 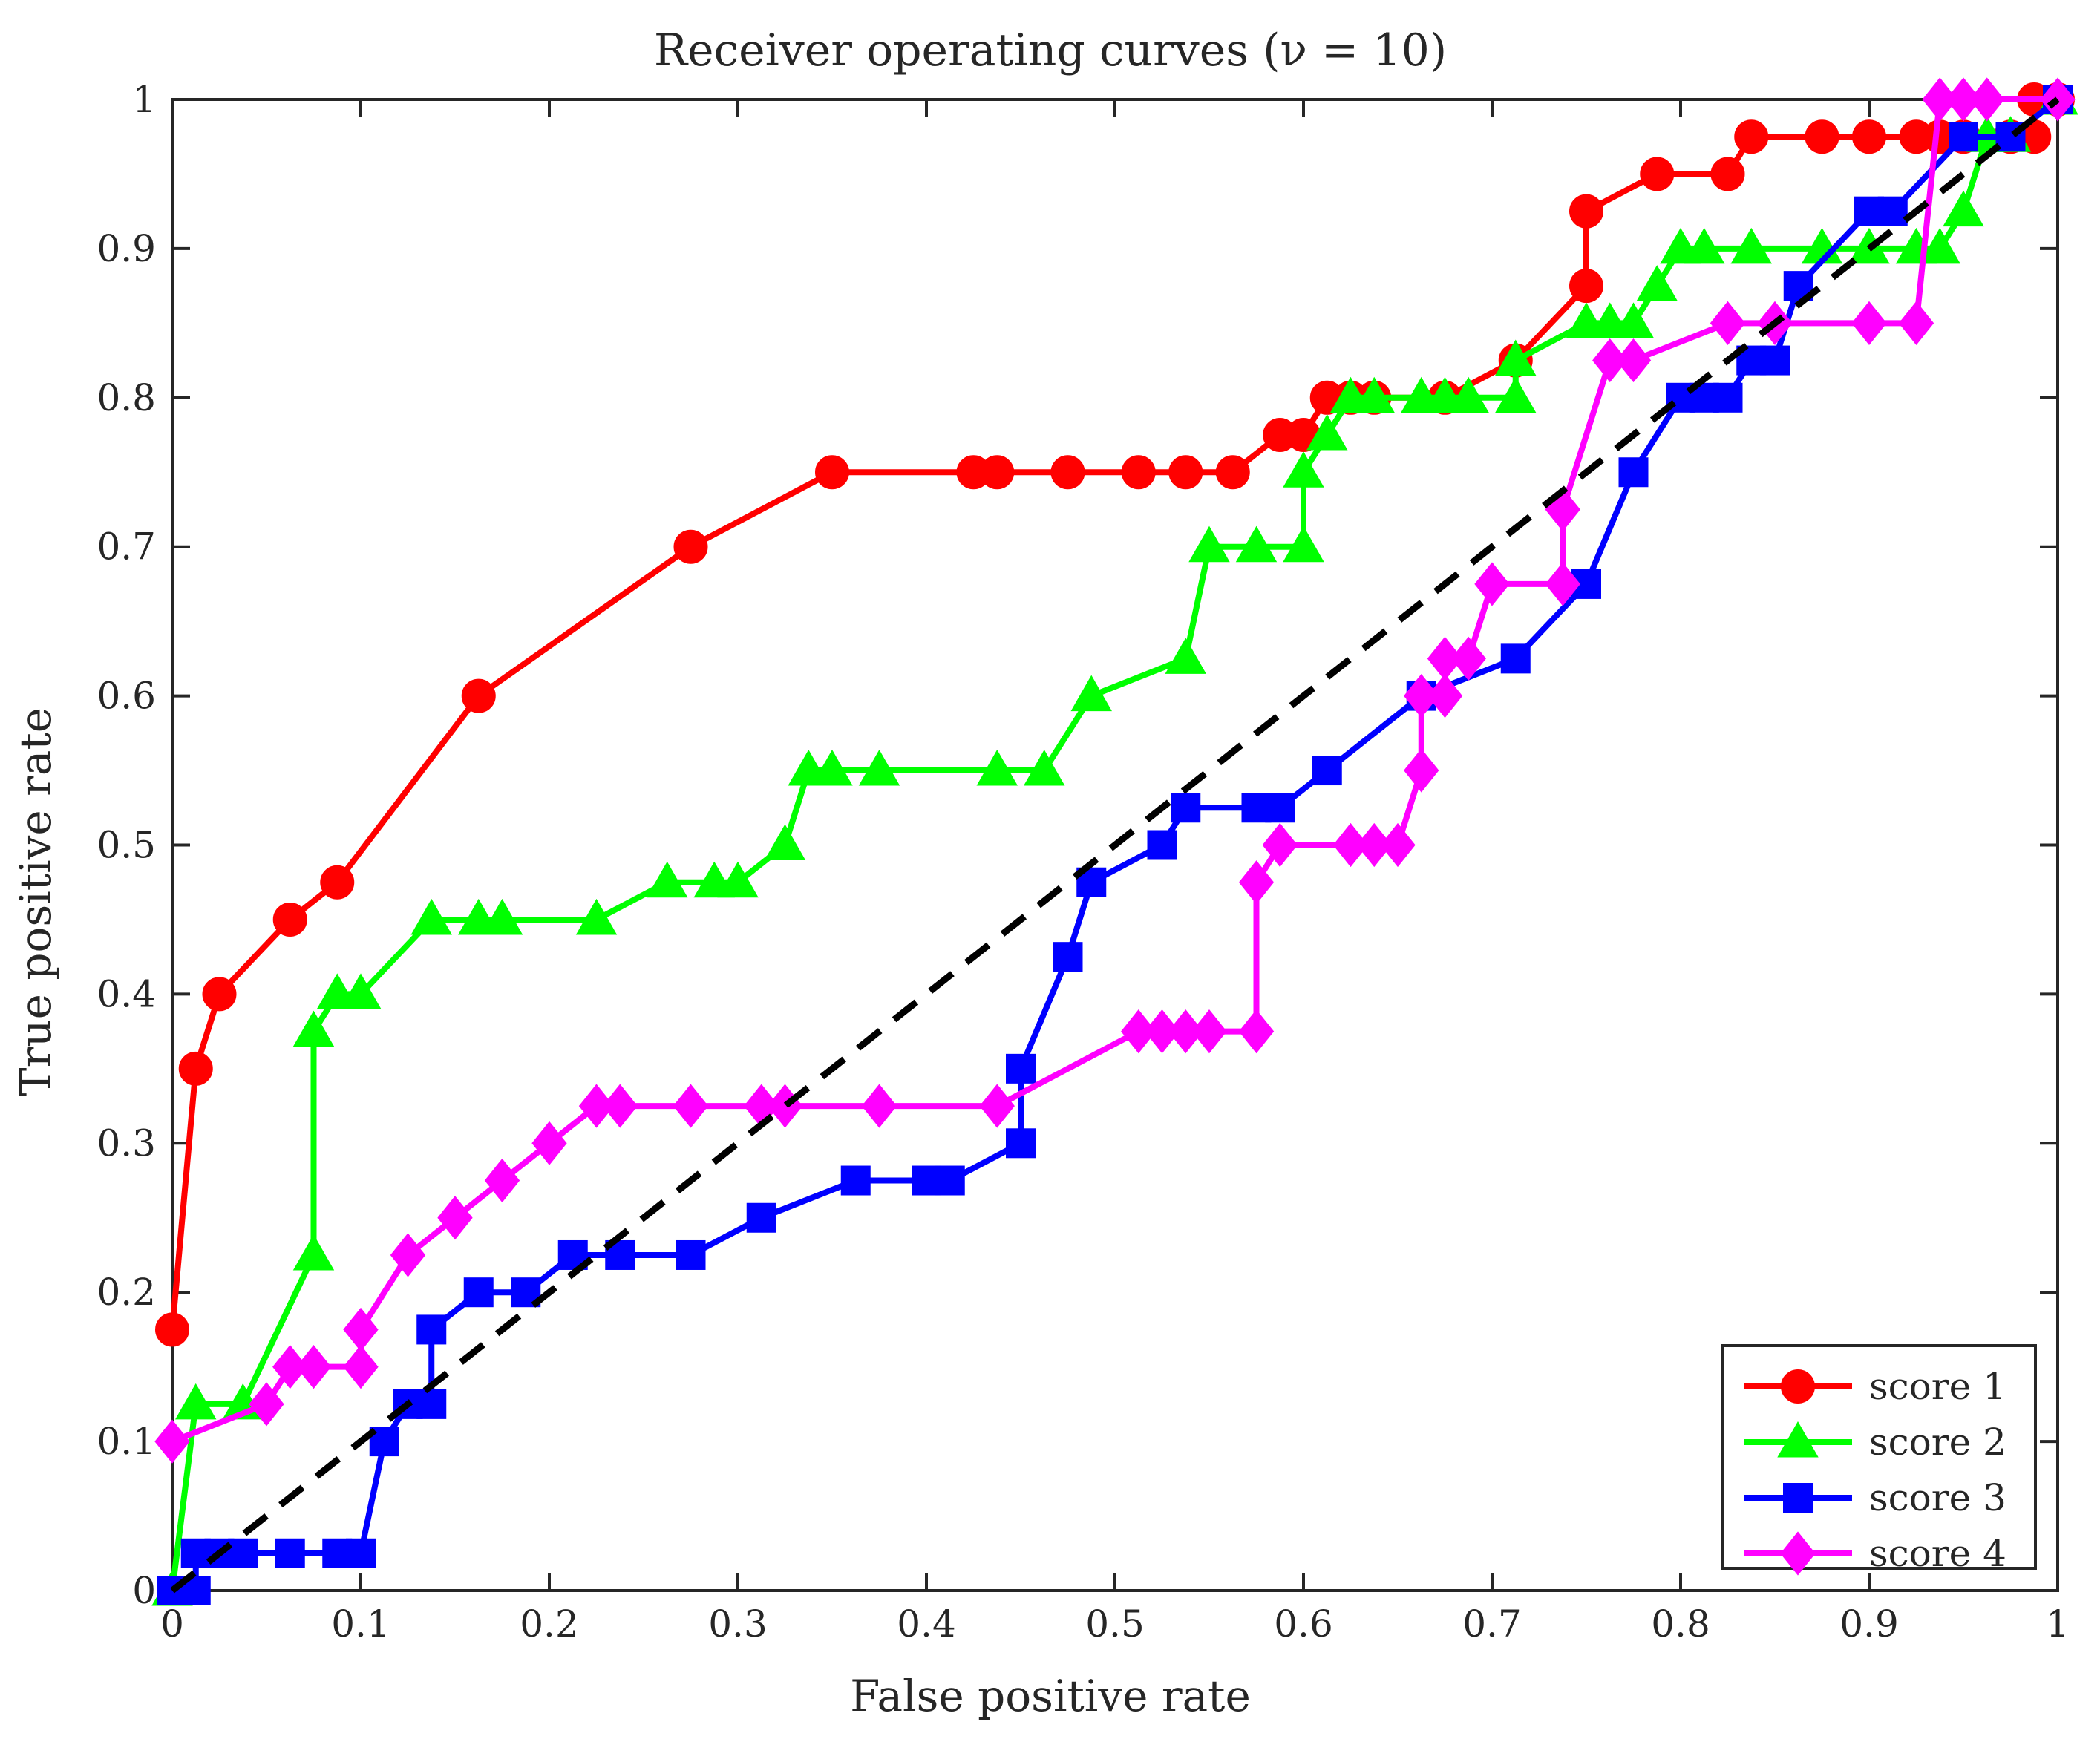 I want to click on y-tick-label: 0, so click(x=144, y=1590).